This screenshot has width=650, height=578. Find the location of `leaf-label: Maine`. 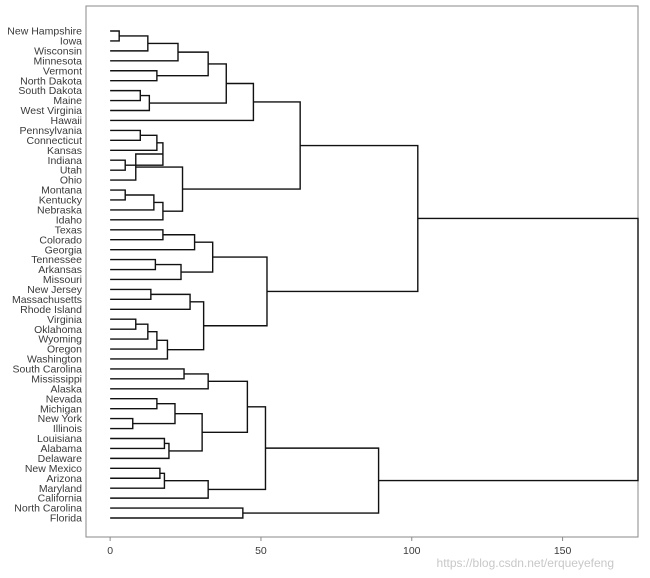

leaf-label: Maine is located at coordinates (67, 101).